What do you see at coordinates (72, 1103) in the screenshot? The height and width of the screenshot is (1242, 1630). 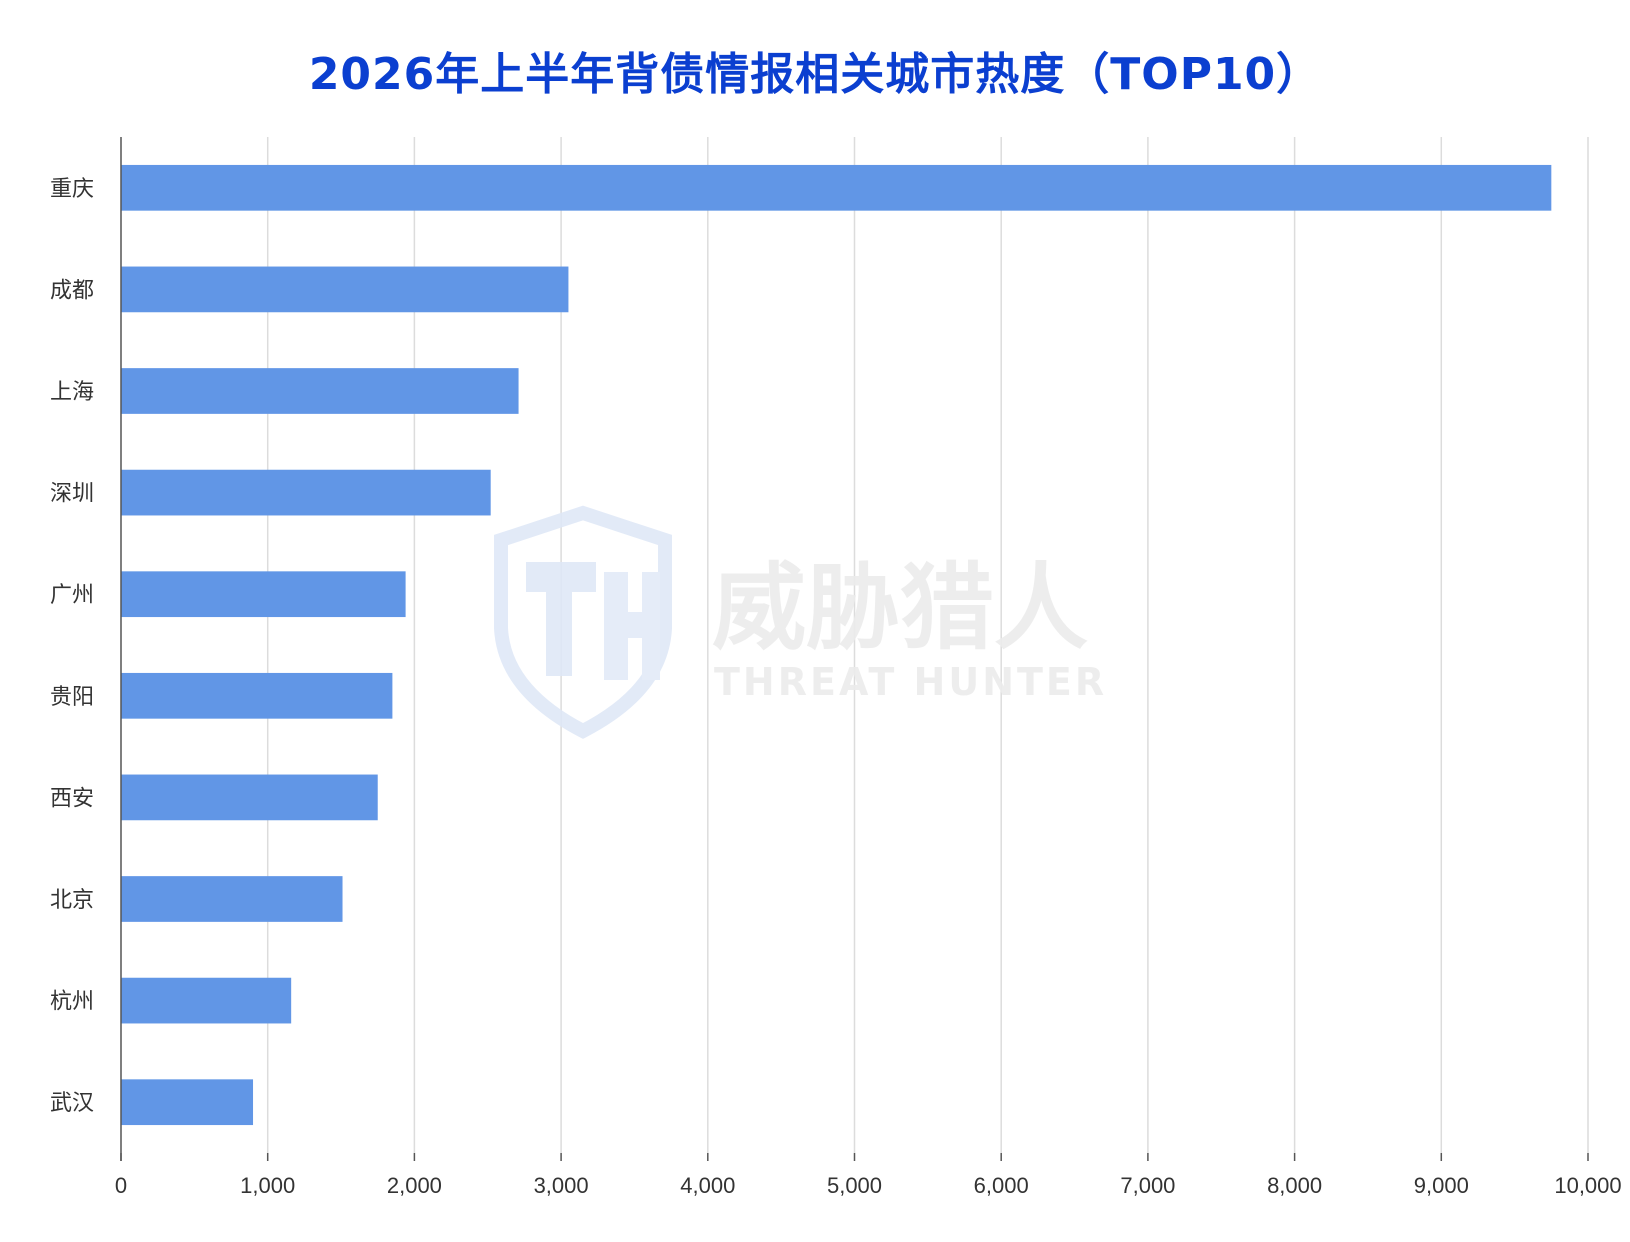 I see `category-label: 武汉` at bounding box center [72, 1103].